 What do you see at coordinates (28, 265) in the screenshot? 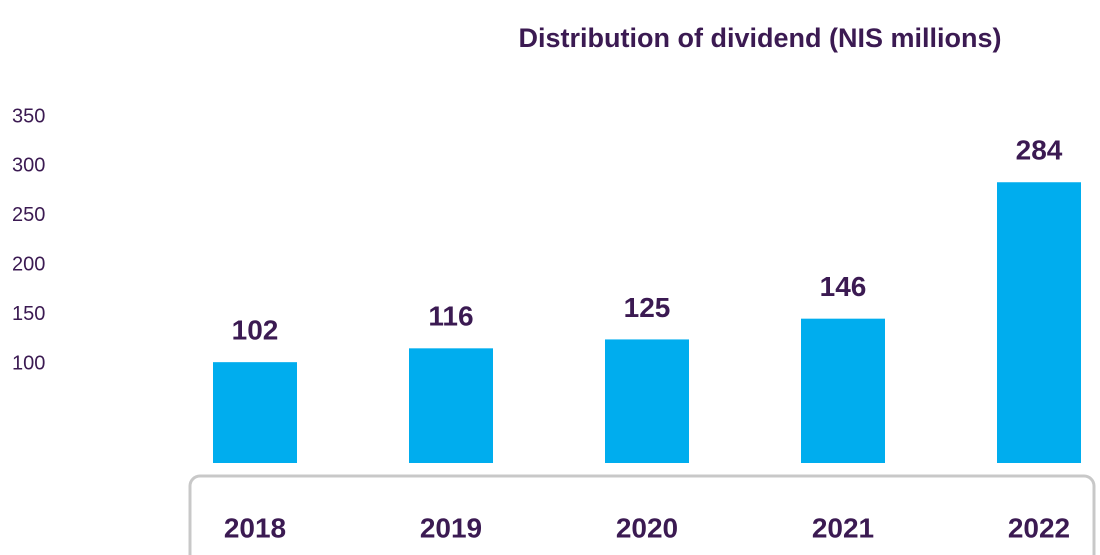
I see `y-tick-label: 200` at bounding box center [28, 265].